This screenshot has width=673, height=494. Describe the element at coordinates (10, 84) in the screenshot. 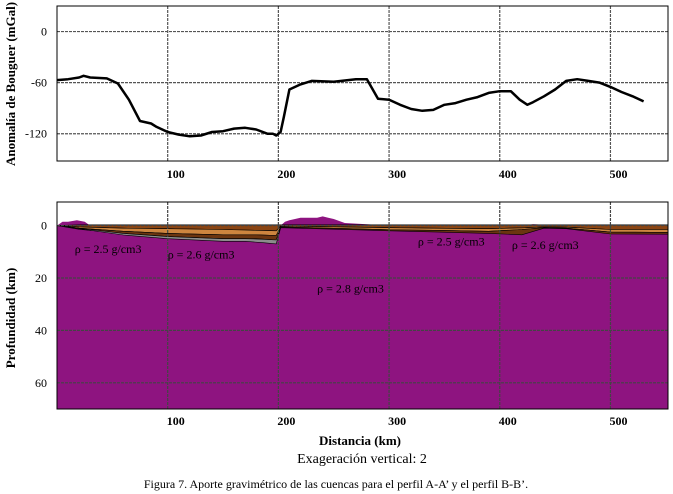

I see `top-y-axis-label: Anomalía de Bouguer (mGal)` at that location.